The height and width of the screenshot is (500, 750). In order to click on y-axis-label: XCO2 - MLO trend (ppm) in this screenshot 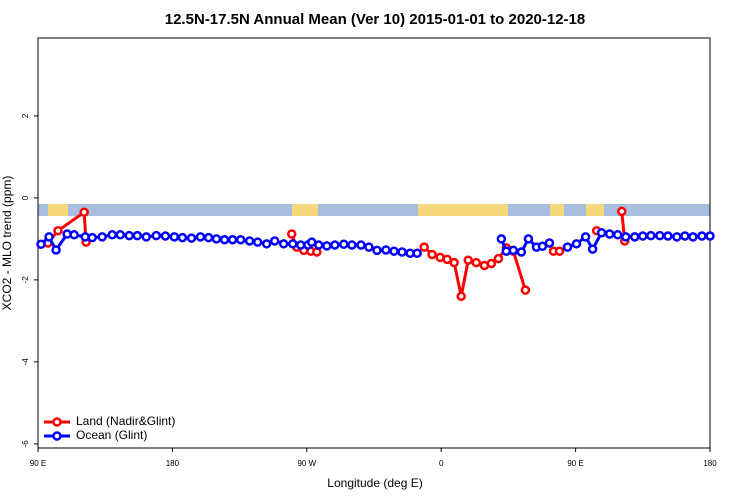, I will do `click(7, 243)`.